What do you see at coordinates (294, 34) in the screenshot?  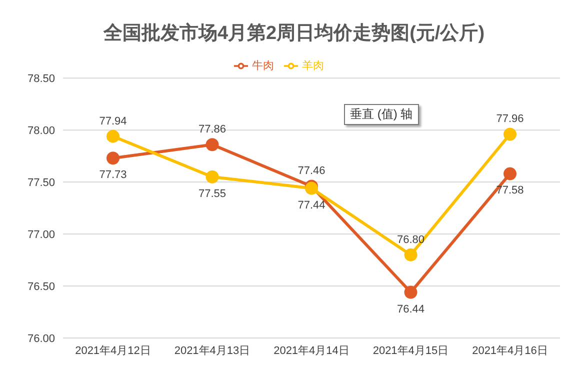 I see `chart-title: 全国批发市场4月第2周日均价走势图(元/公斤)` at bounding box center [294, 34].